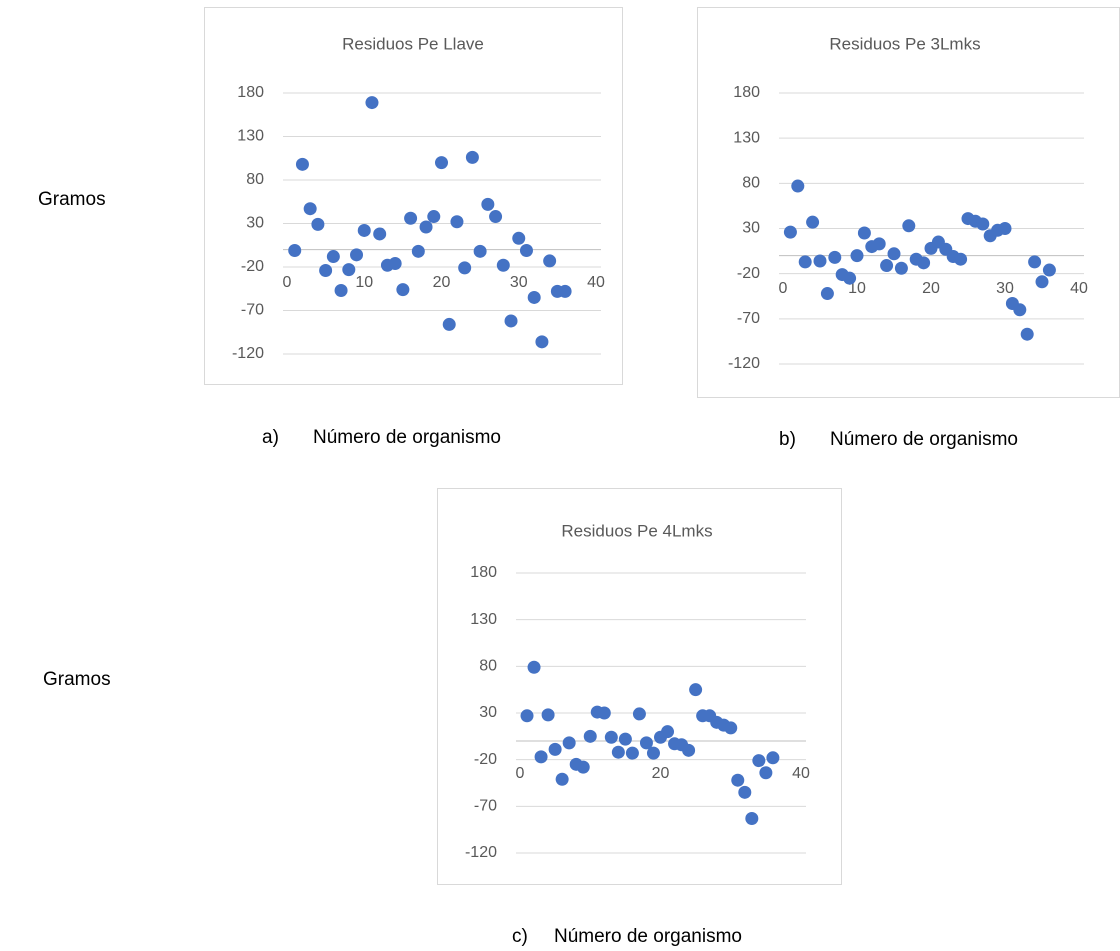 This screenshot has width=1120, height=951. Describe the element at coordinates (72, 199) in the screenshot. I see `y-axis-label: Gramos` at that location.